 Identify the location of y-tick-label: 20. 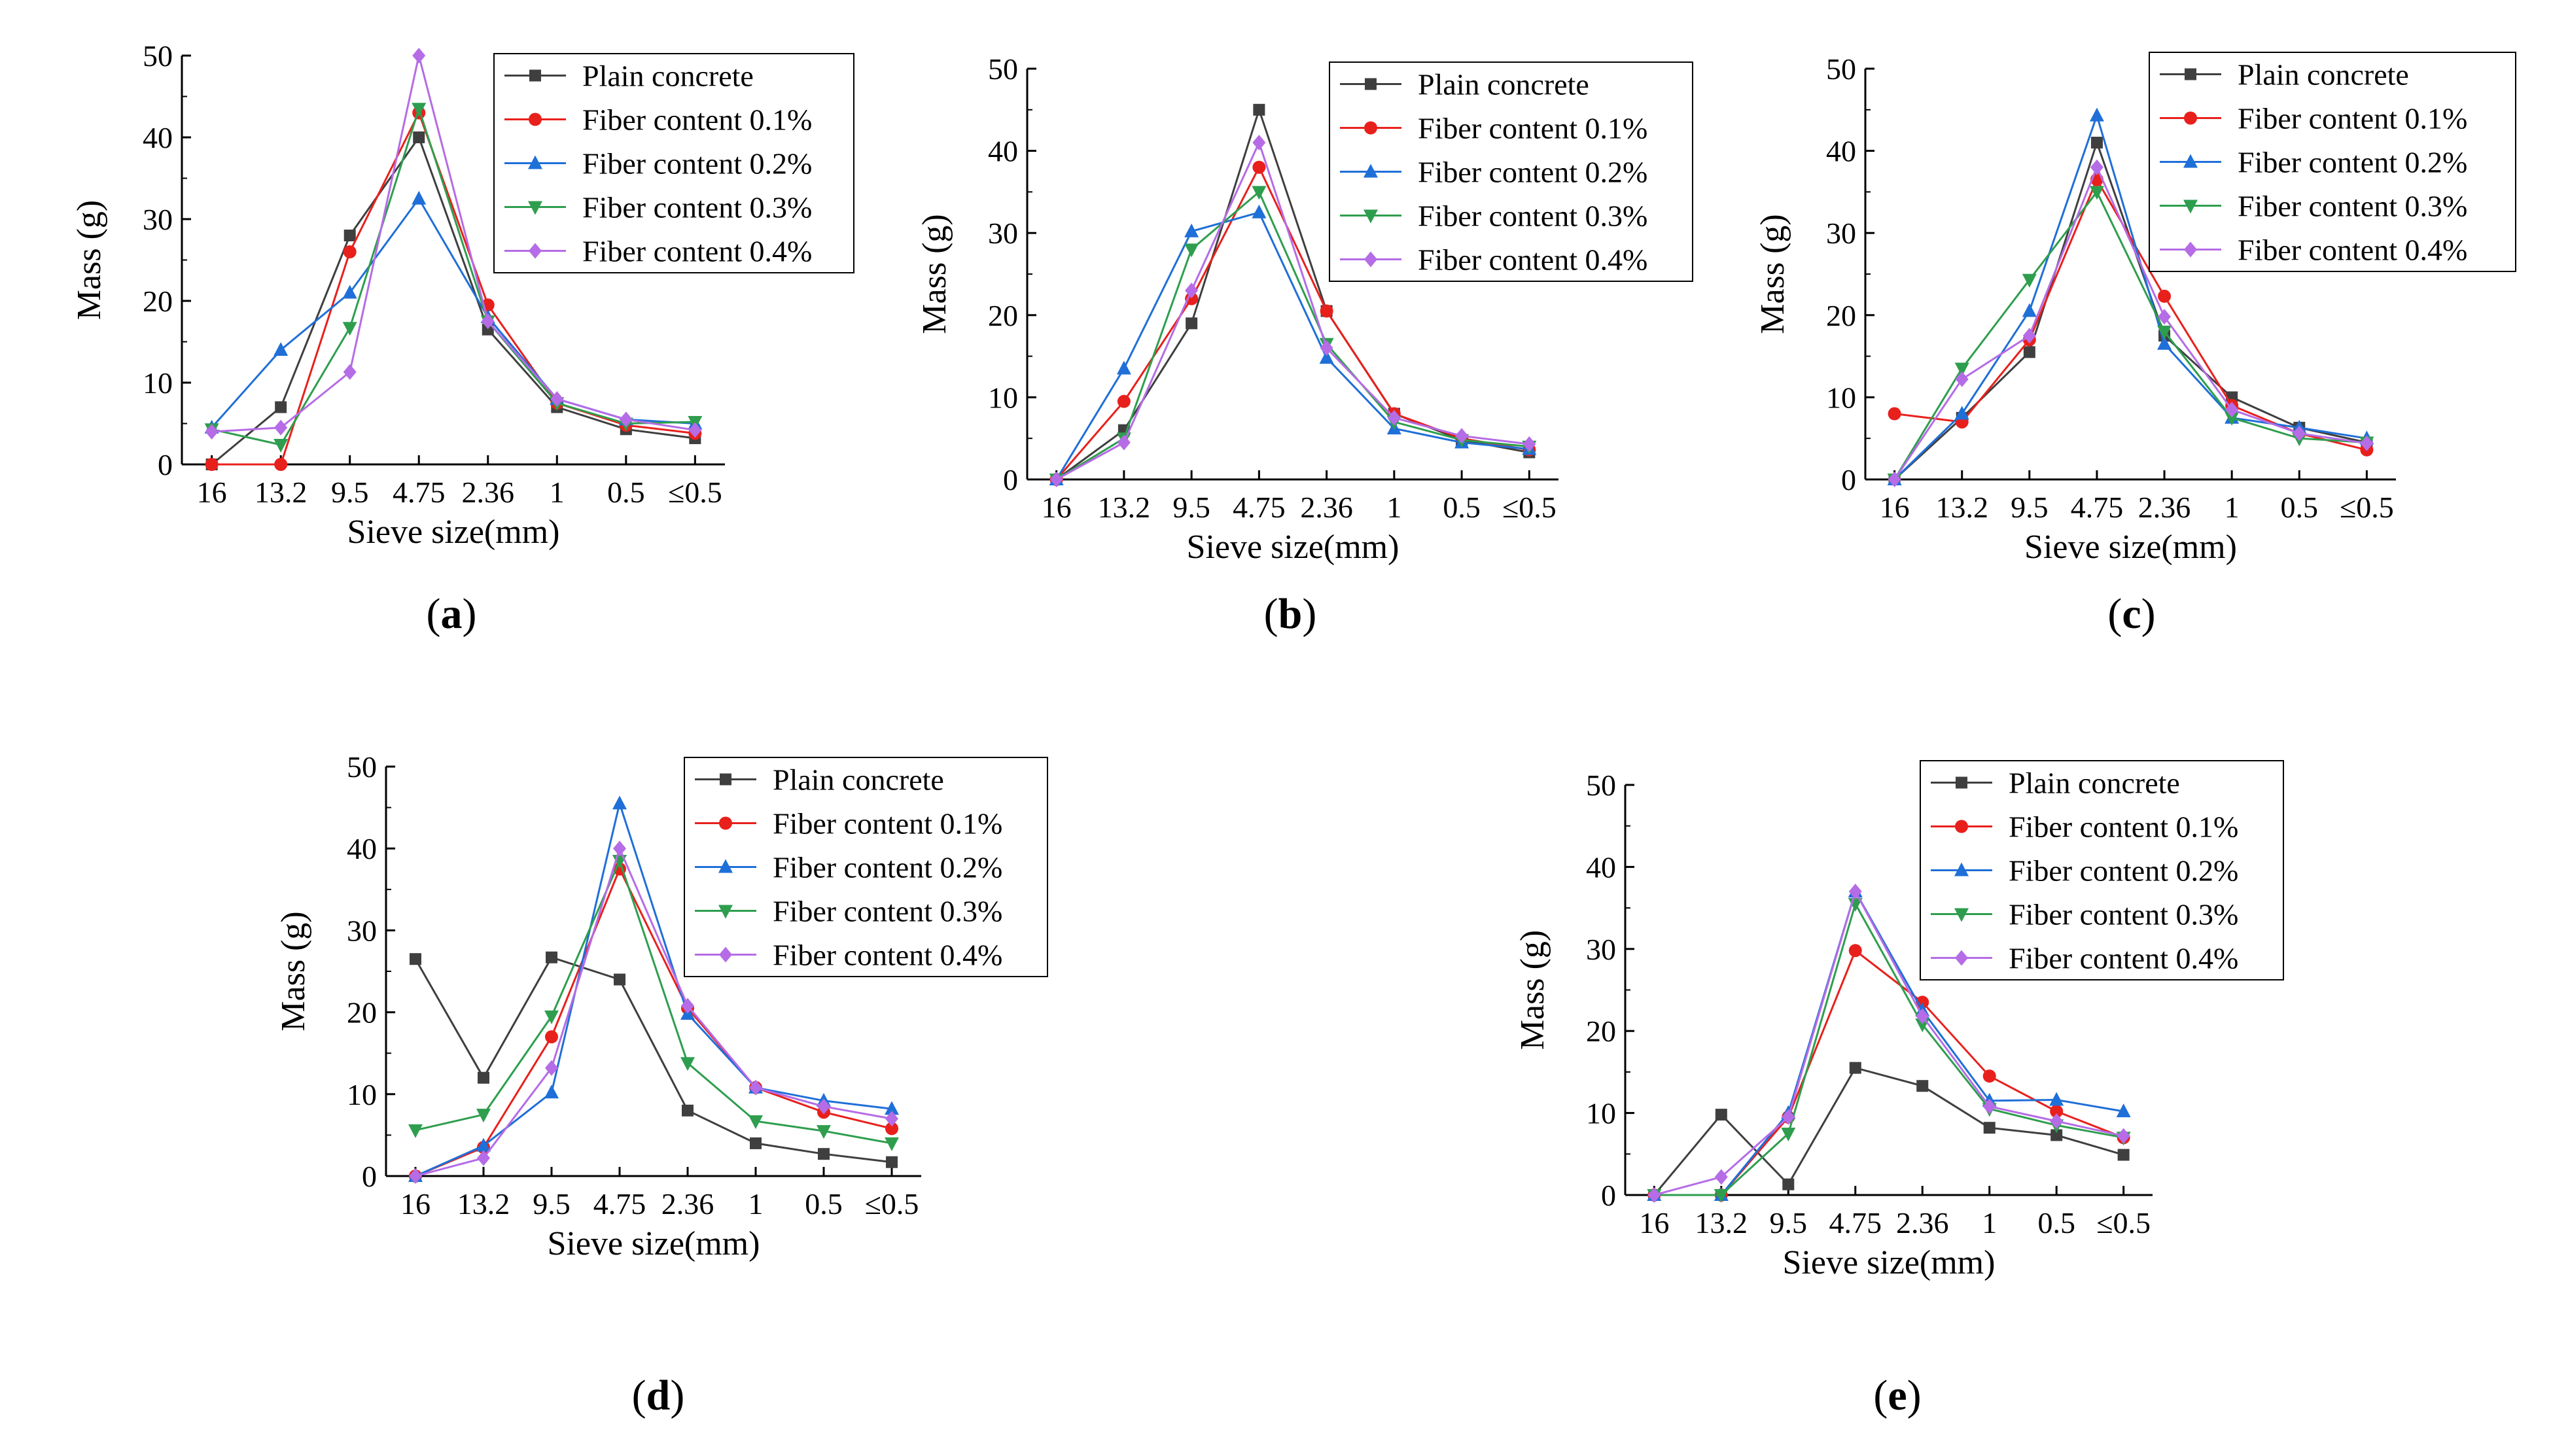
(1841, 315).